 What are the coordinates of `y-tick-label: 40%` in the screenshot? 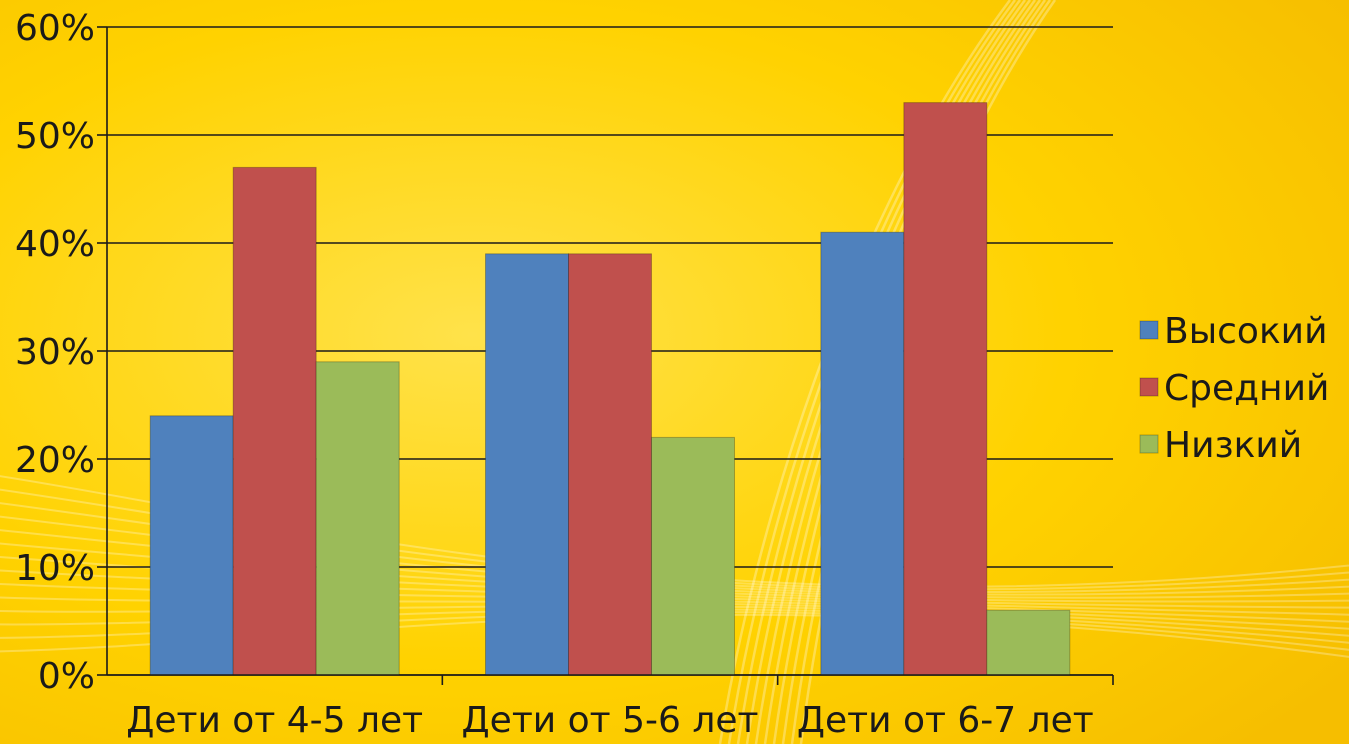 It's located at (55, 244).